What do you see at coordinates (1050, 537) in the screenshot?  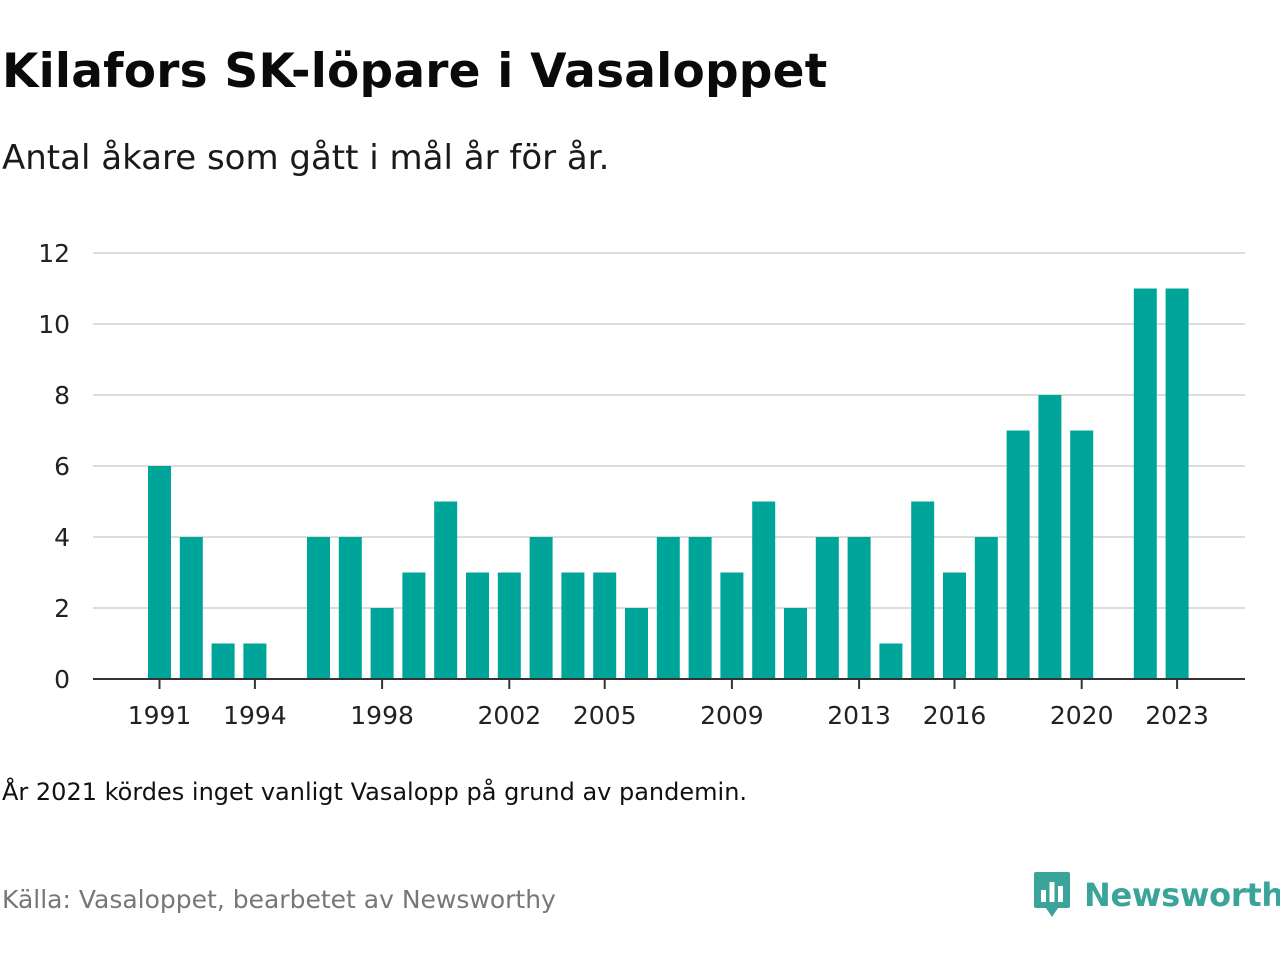 I see `bar-2019` at bounding box center [1050, 537].